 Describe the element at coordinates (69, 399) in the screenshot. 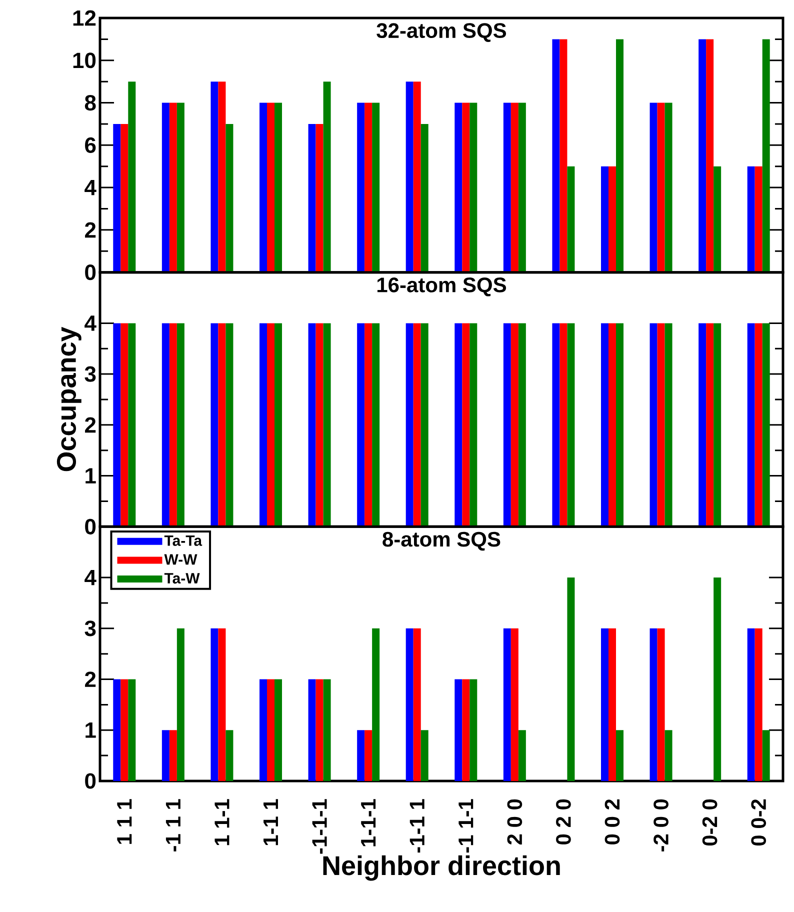

I see `y-axis-title: Occupancy` at that location.